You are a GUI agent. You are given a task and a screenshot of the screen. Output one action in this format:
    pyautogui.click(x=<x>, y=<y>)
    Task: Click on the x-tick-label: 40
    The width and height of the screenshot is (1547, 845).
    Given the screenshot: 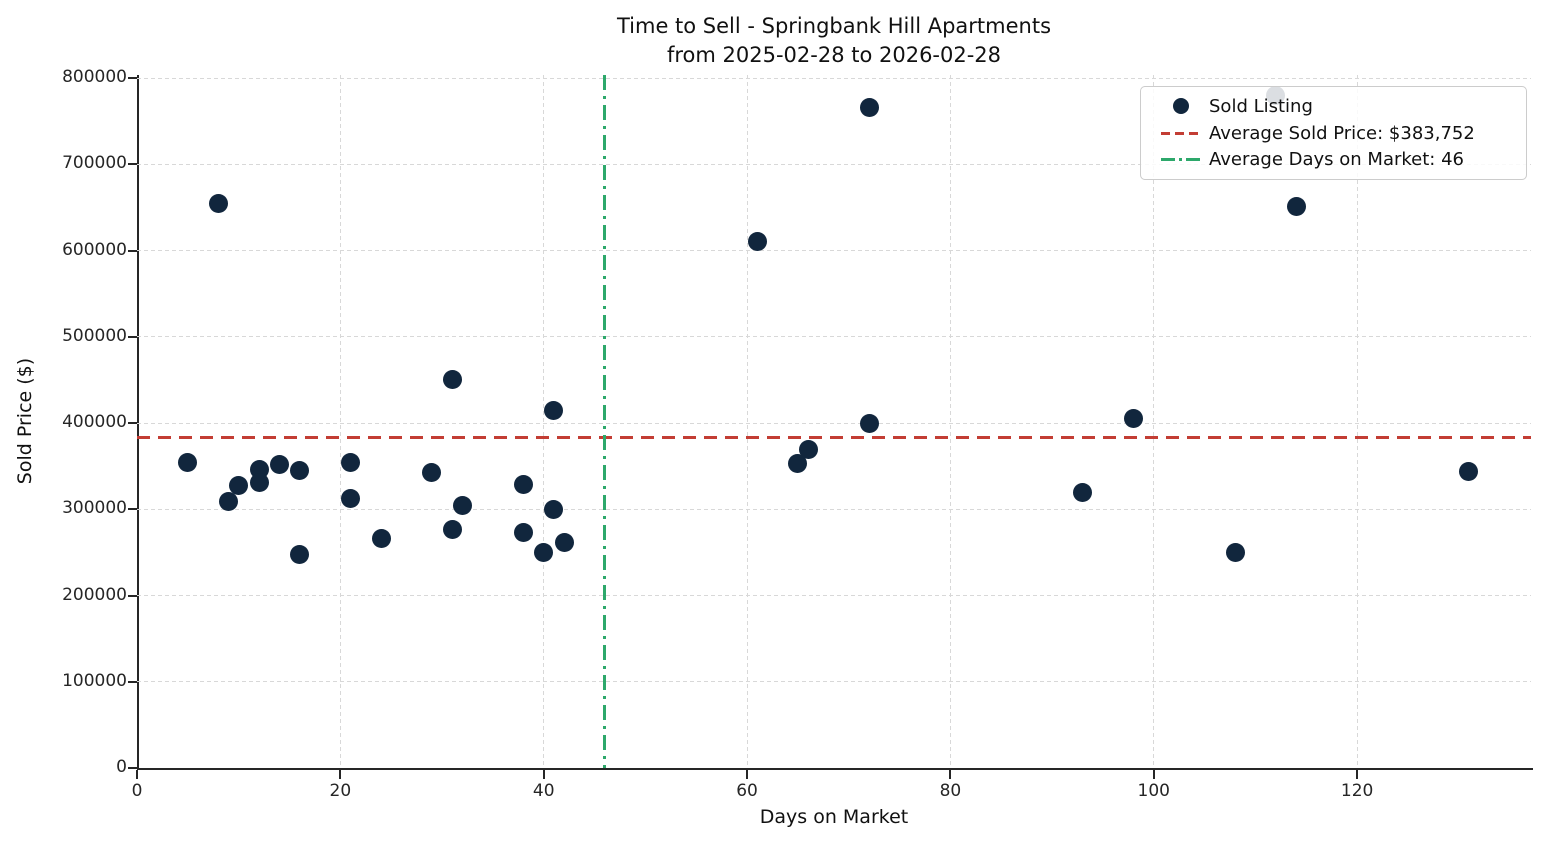 What is the action you would take?
    pyautogui.click(x=543, y=791)
    